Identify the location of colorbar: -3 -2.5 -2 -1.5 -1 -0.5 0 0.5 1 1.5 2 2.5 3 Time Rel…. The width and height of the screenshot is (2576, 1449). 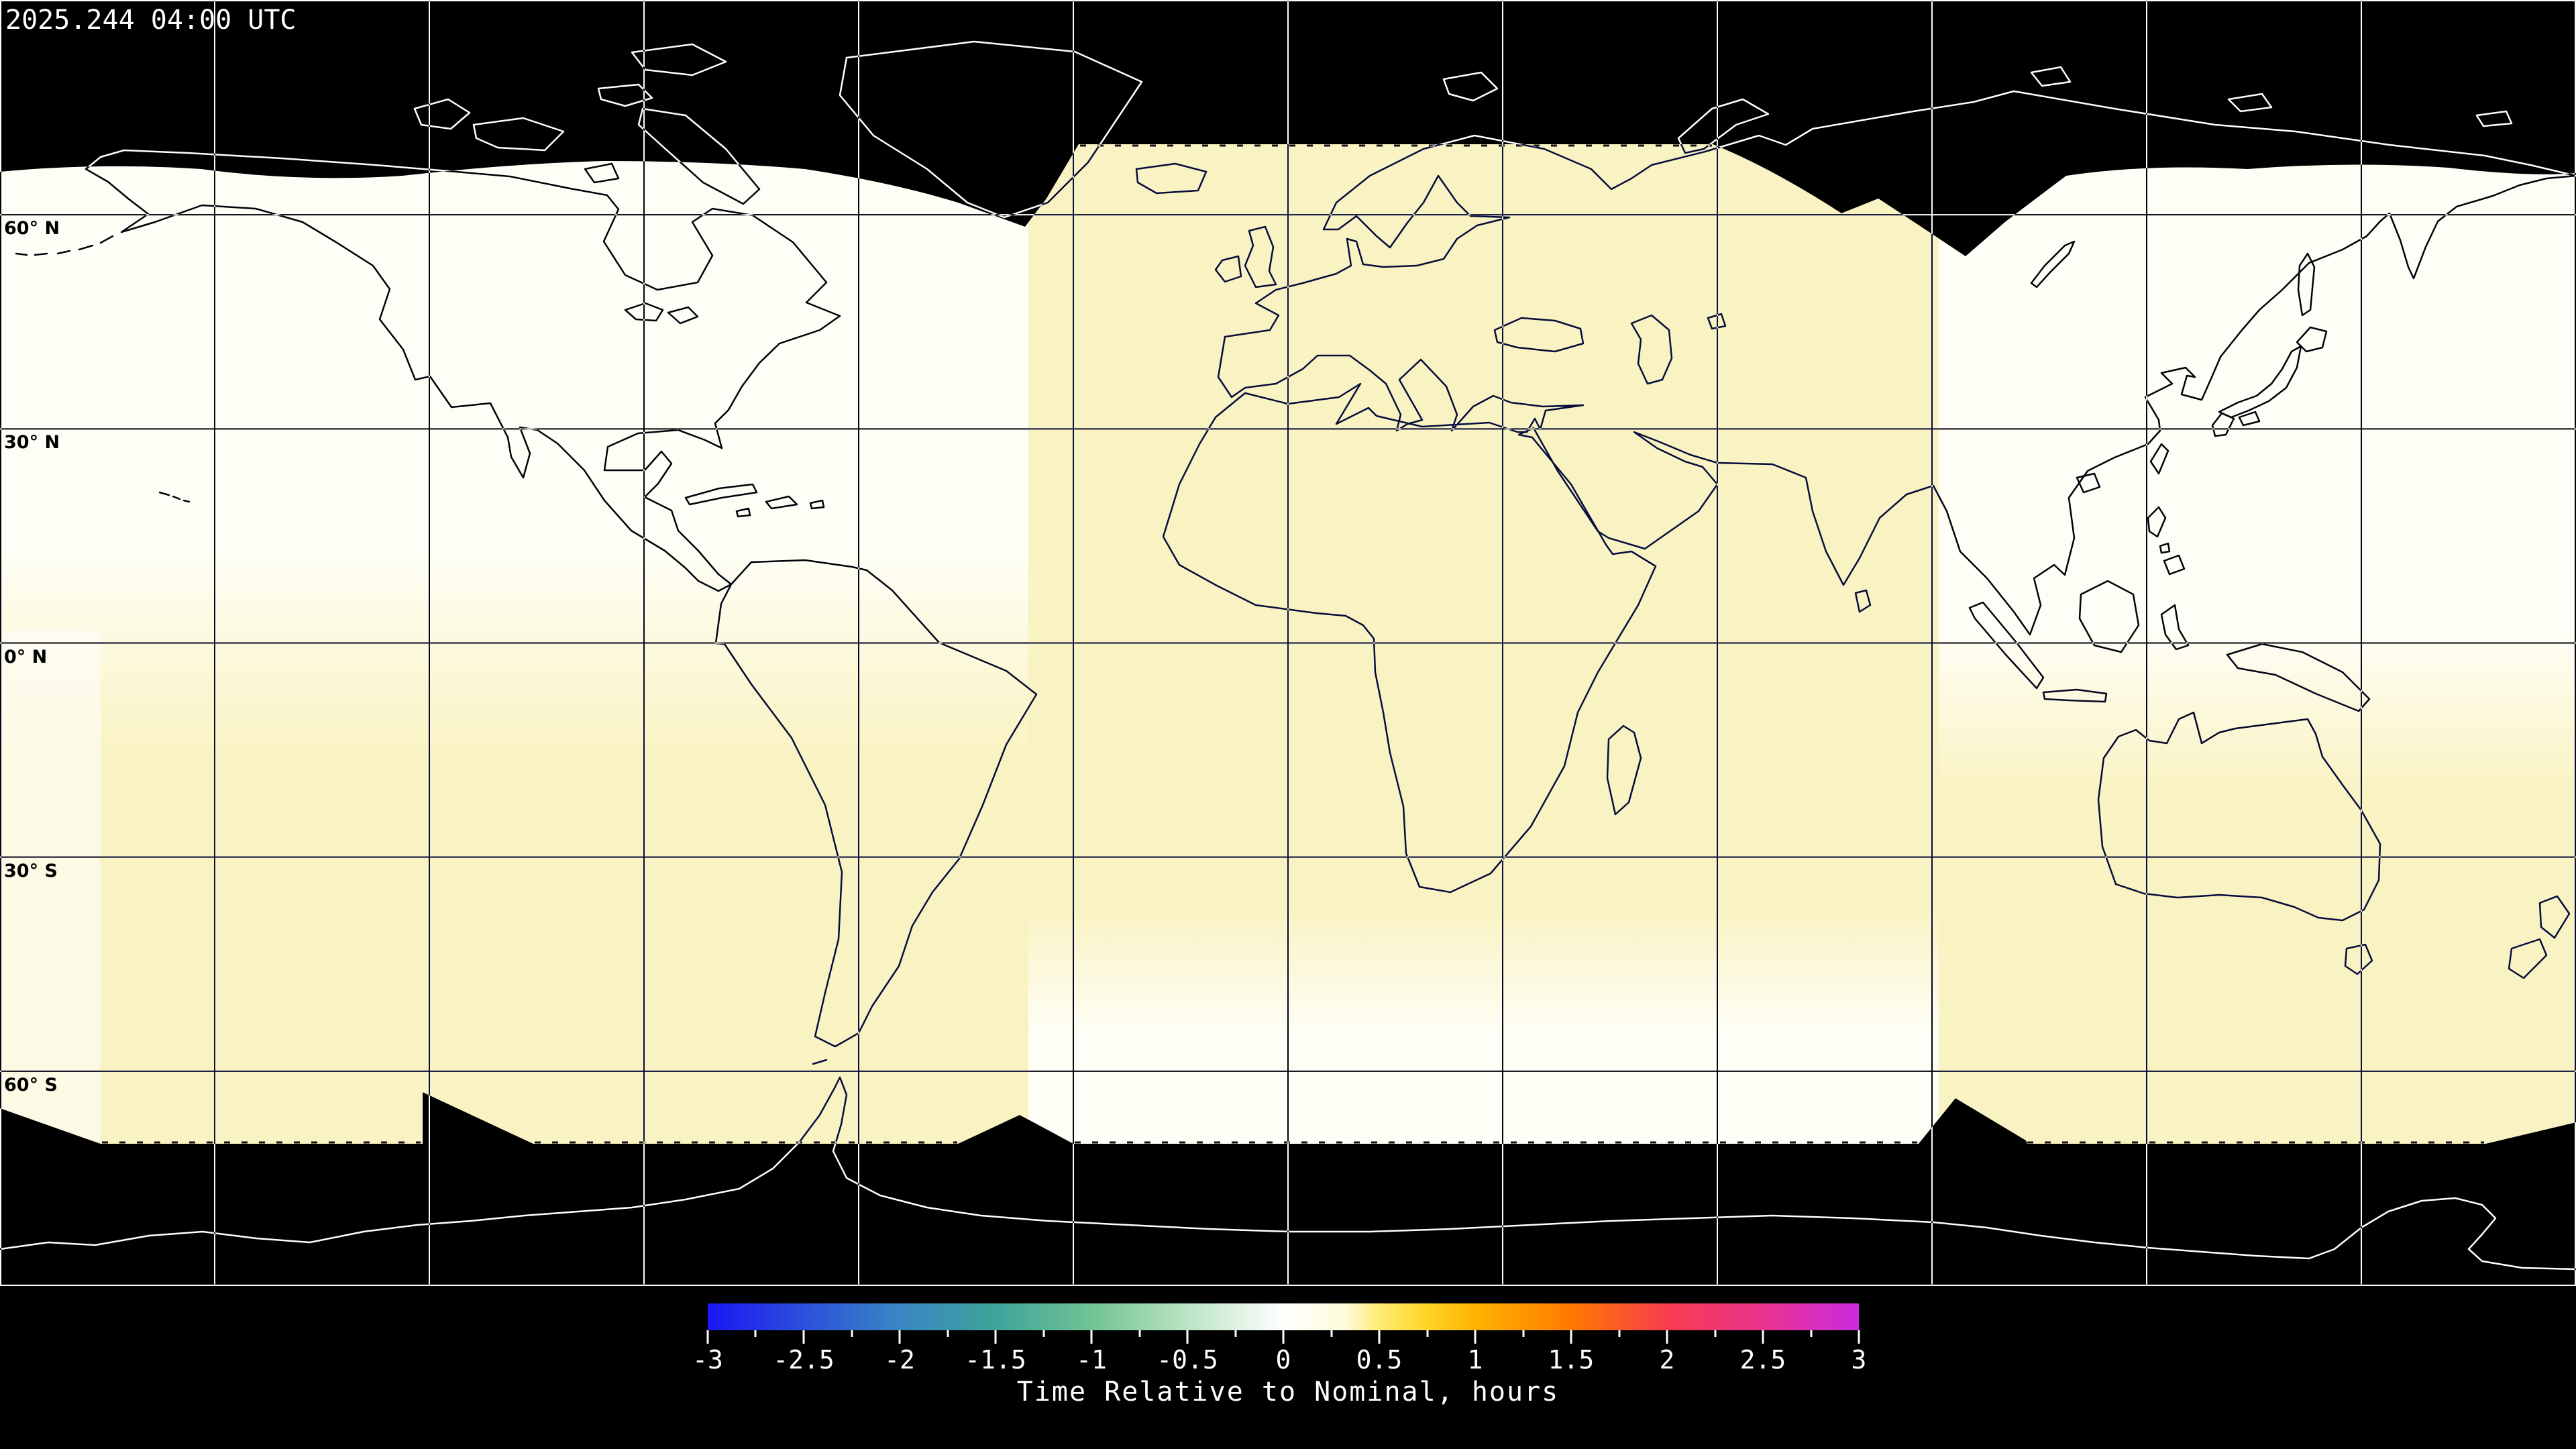
(1288, 1367).